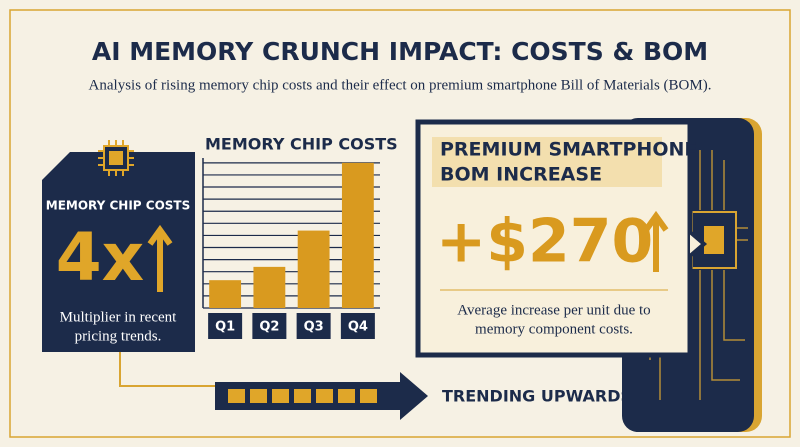  What do you see at coordinates (568, 150) in the screenshot?
I see `right-title: PREMIUM SMARTPHONE` at bounding box center [568, 150].